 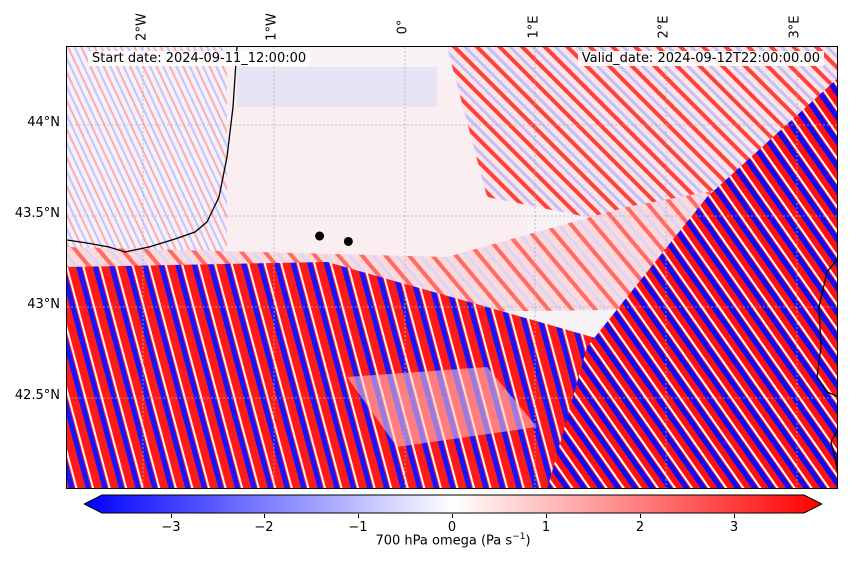 I want to click on start-date-label: Start date: 2024-09-11_12:00:00, so click(x=199, y=58).